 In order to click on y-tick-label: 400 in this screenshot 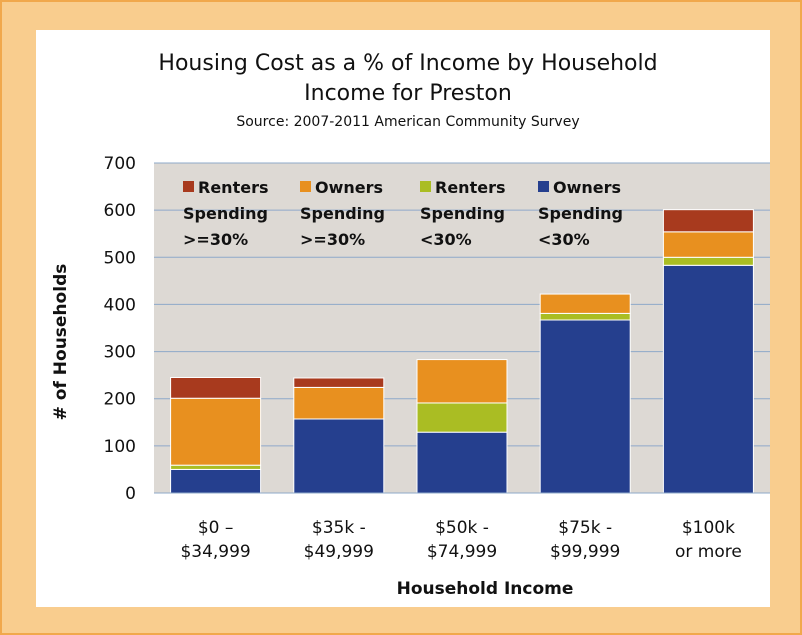, I will do `click(120, 305)`.